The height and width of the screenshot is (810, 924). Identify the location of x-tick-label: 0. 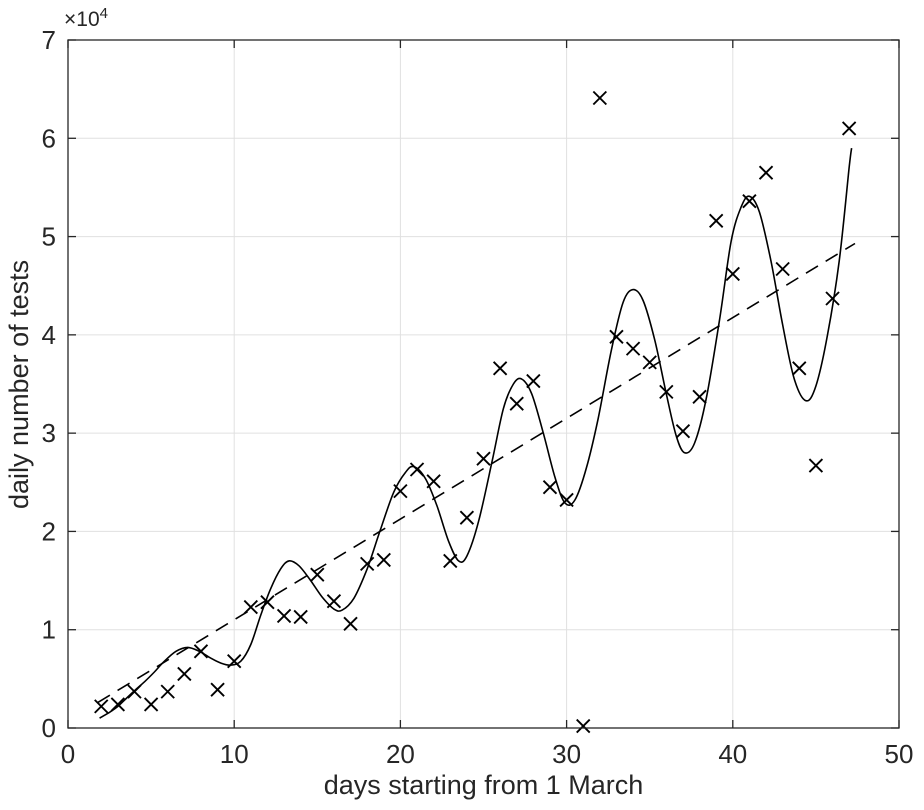
(68, 754).